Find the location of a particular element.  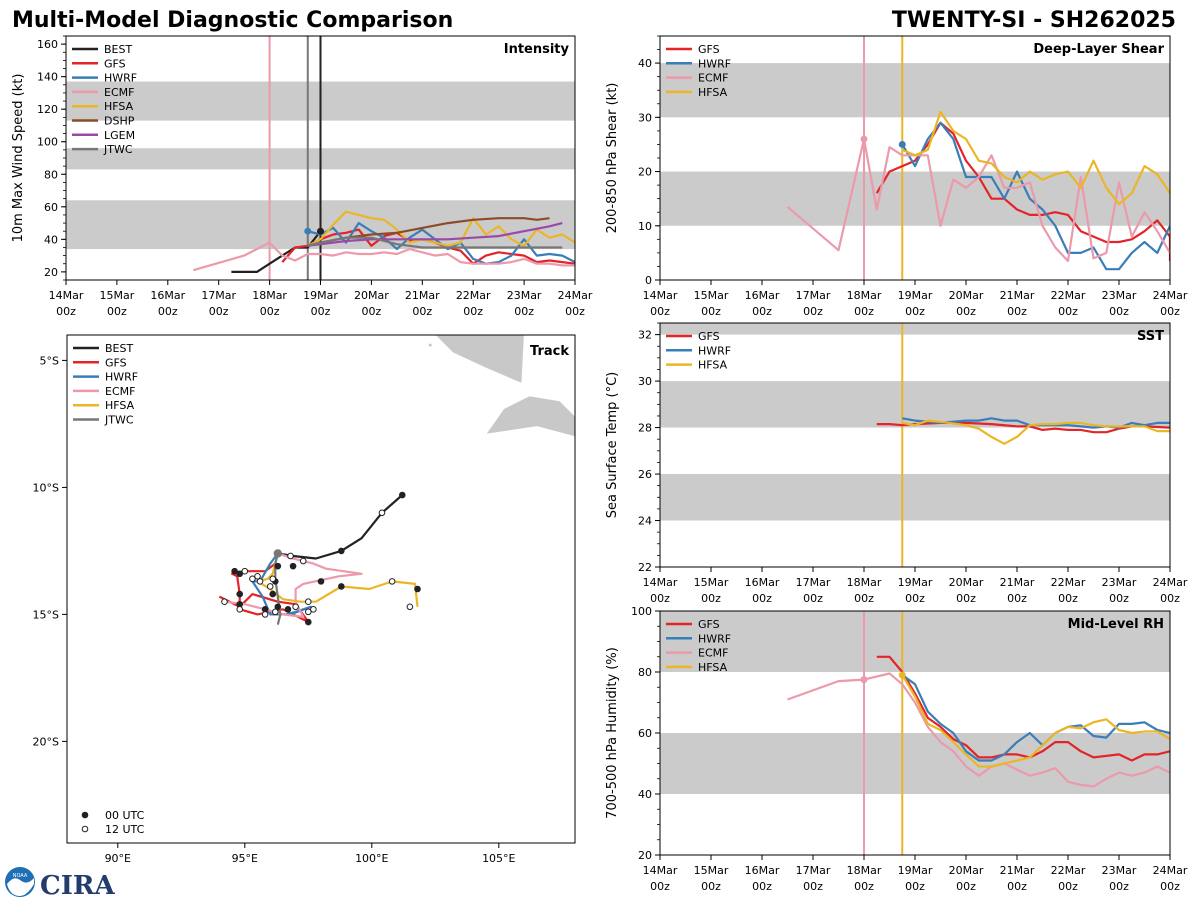

rh-series-group is located at coordinates (978, 721).